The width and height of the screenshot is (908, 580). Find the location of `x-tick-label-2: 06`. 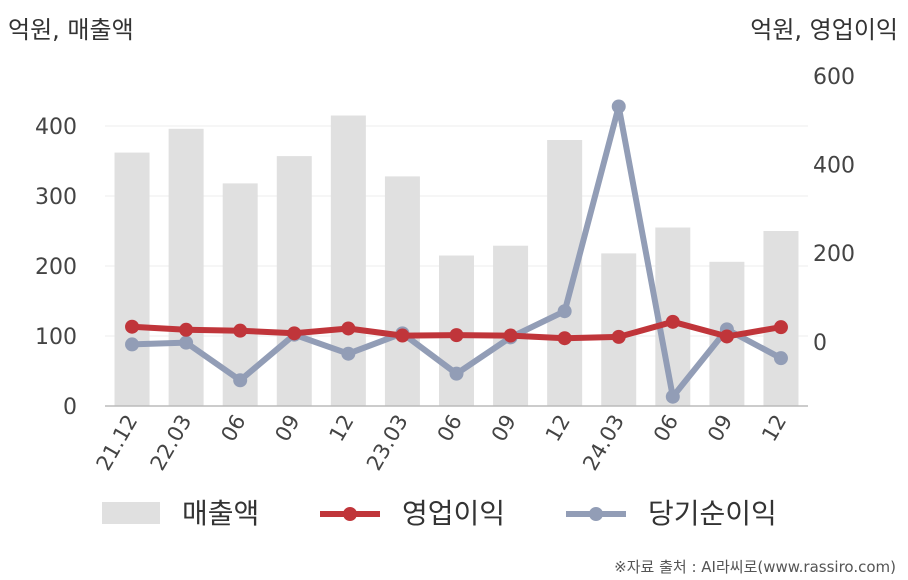

x-tick-label-2: 06 is located at coordinates (233, 428).